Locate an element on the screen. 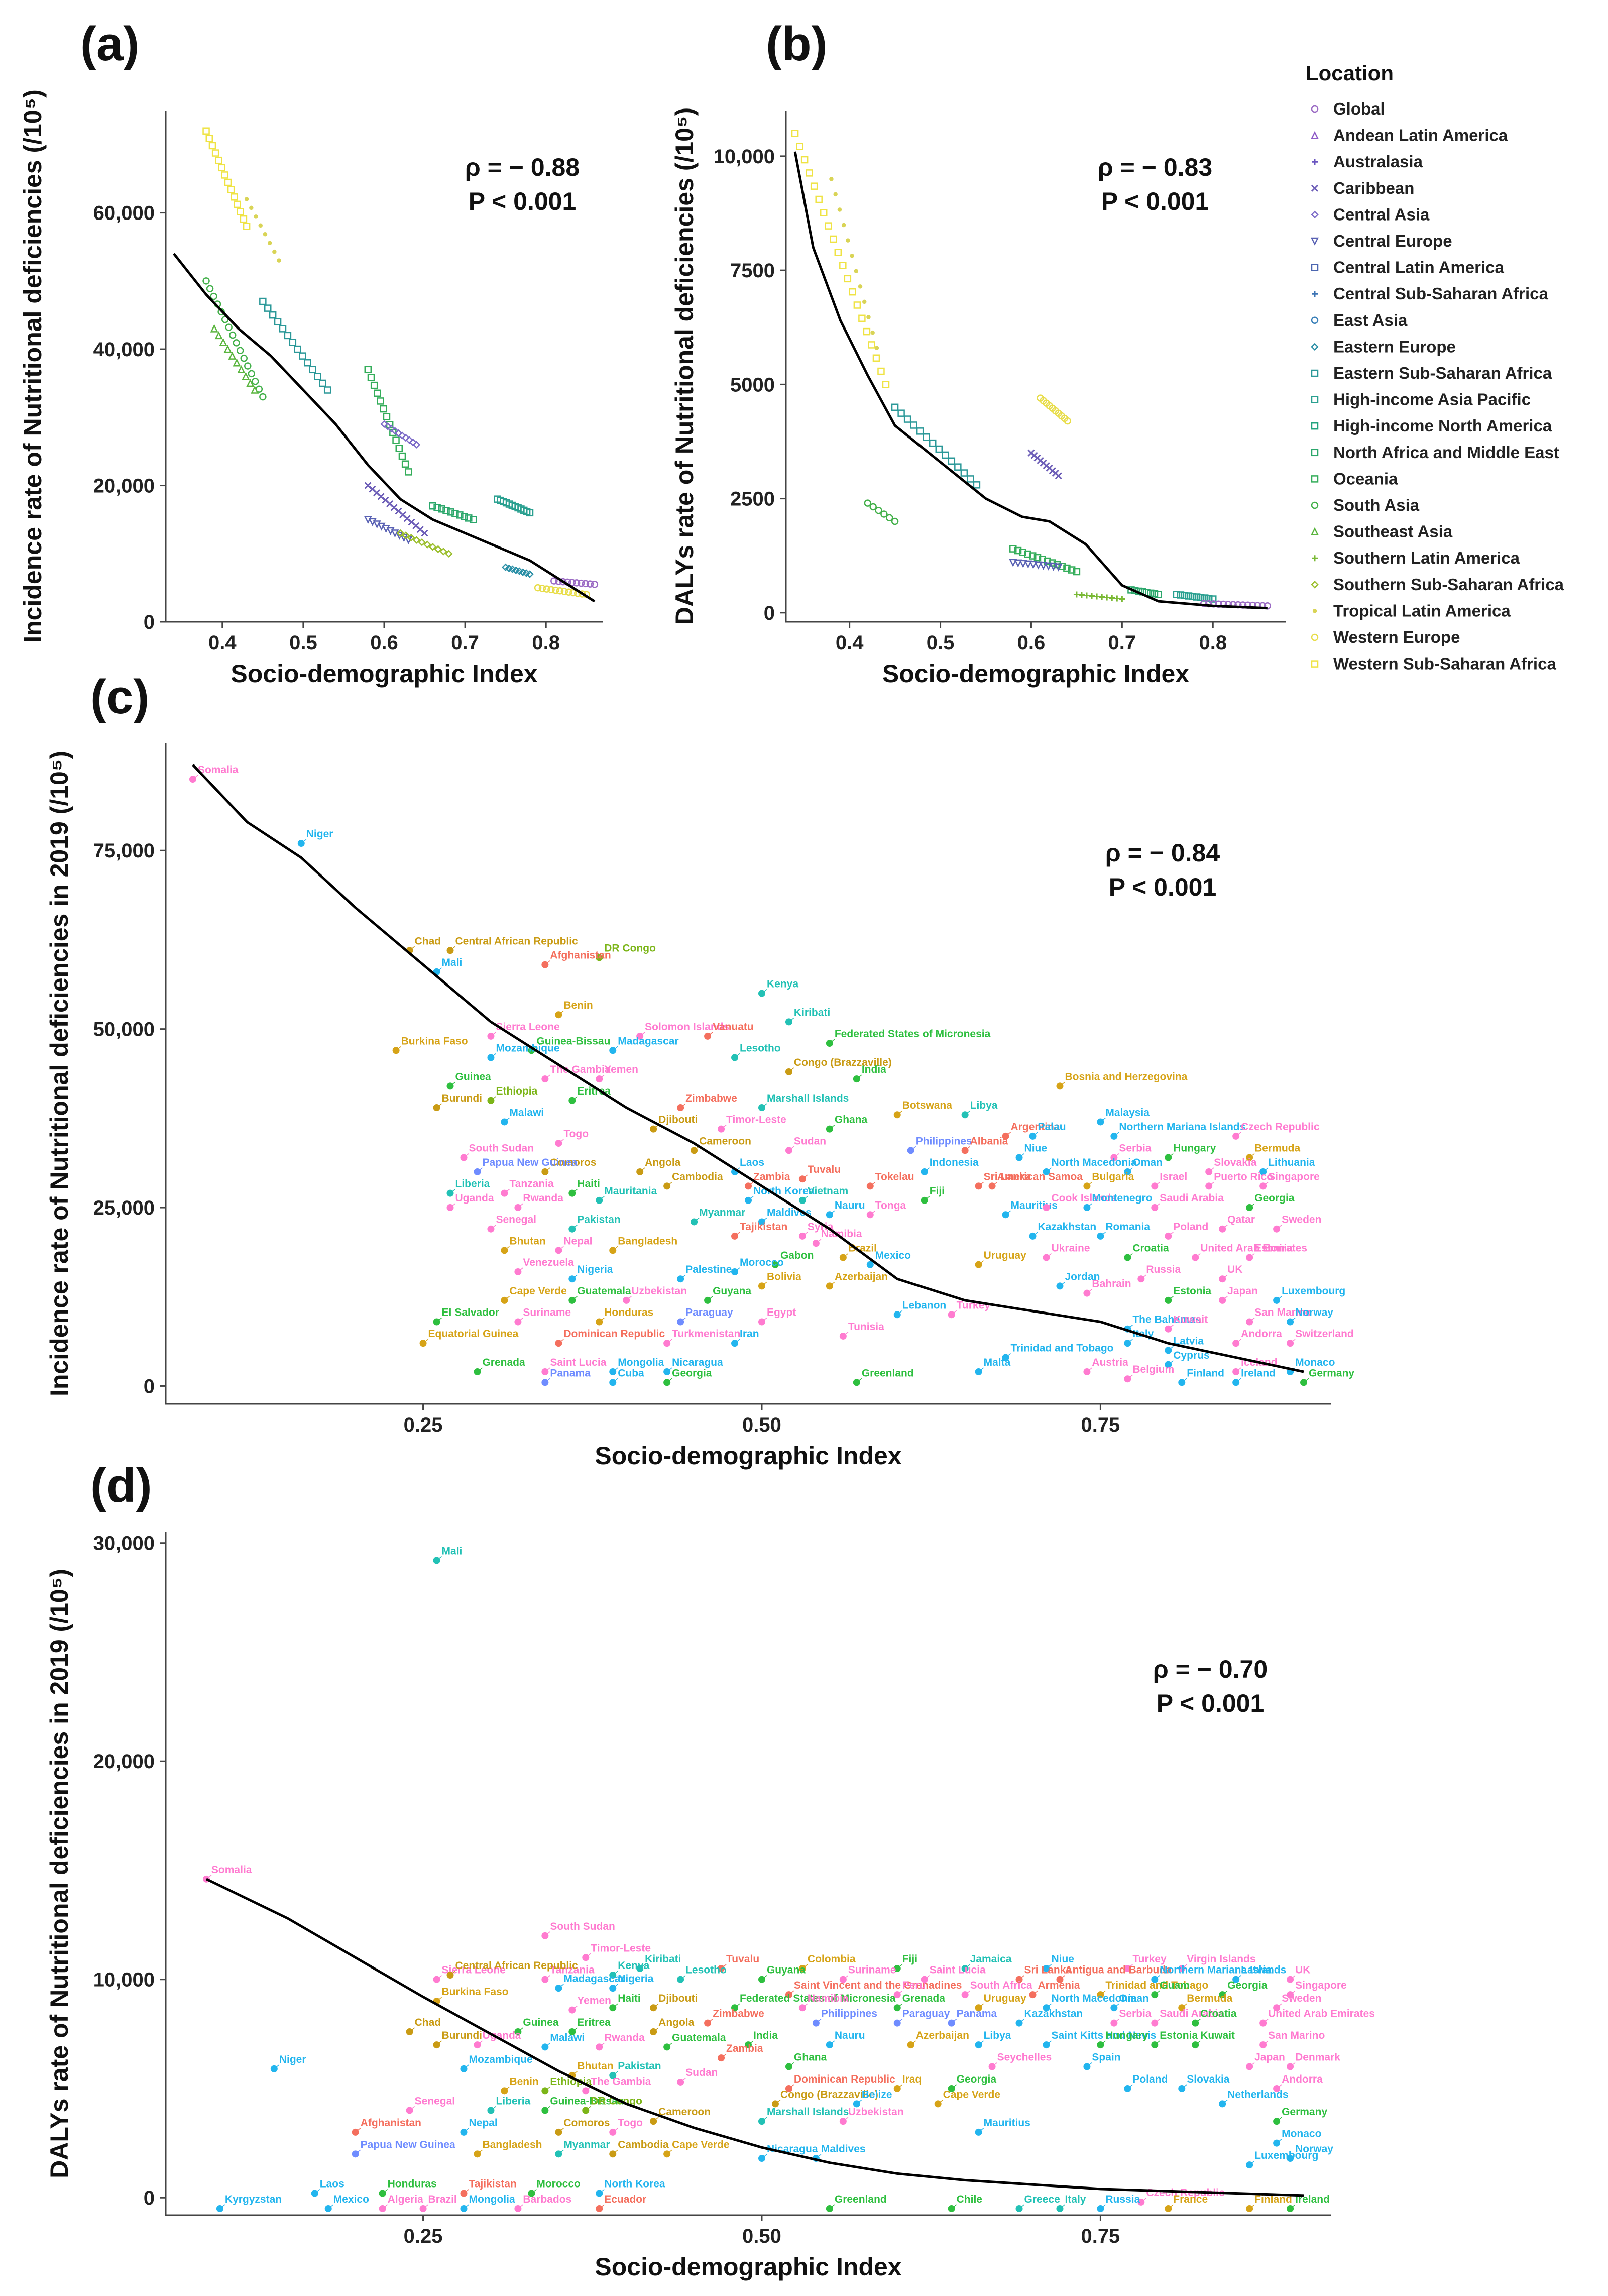 The width and height of the screenshot is (1608, 2296). country-label: Spain is located at coordinates (1106, 2057).